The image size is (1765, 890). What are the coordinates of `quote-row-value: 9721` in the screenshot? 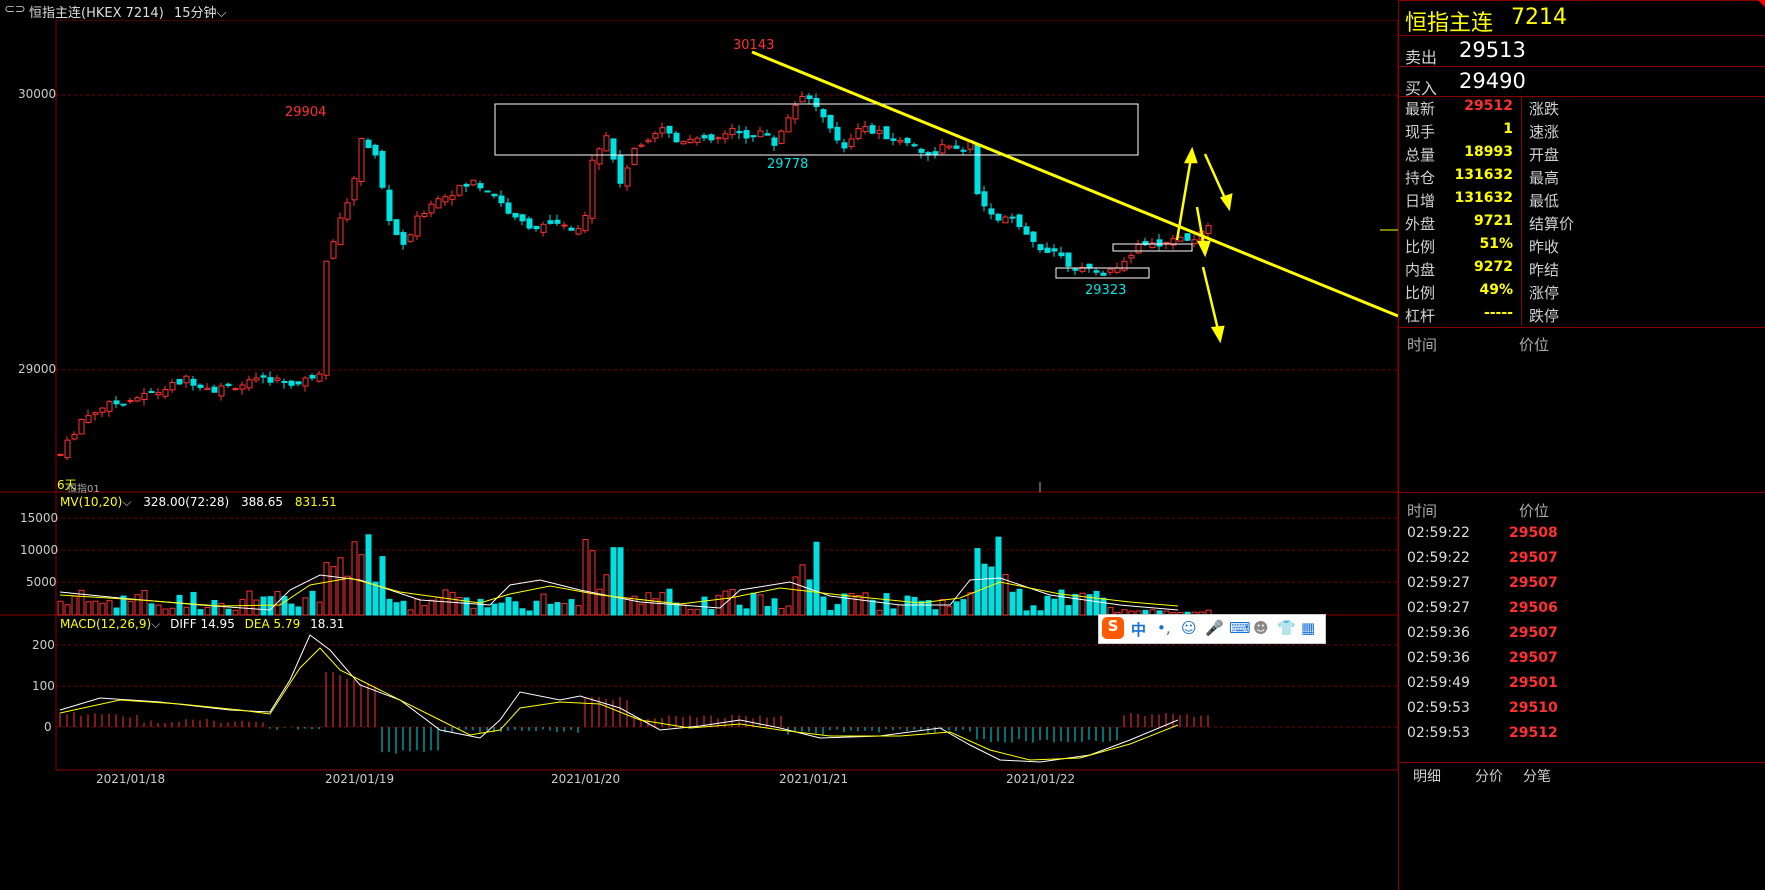 It's located at (1493, 221).